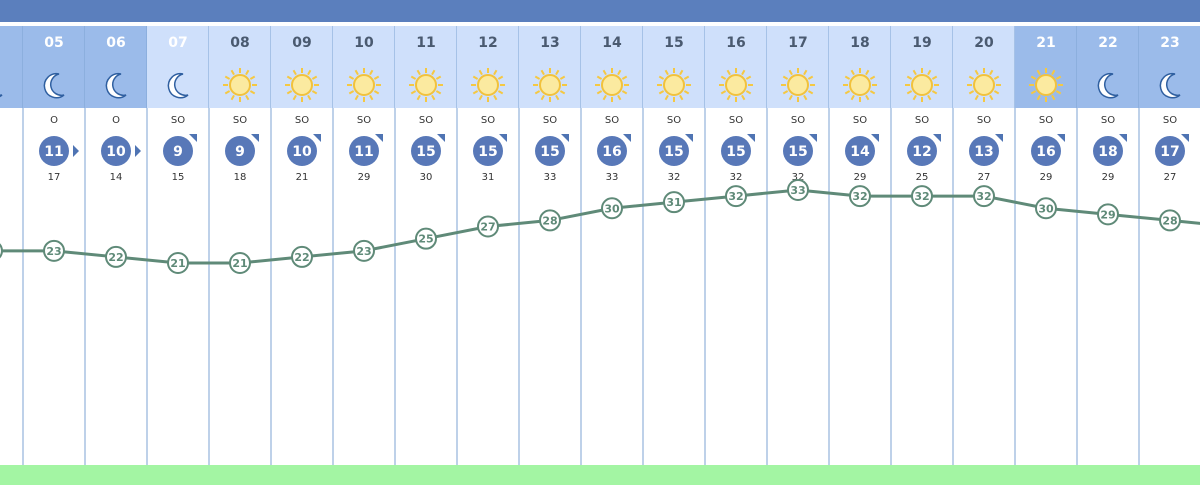  What do you see at coordinates (425, 43) in the screenshot?
I see `hour-label: 11` at bounding box center [425, 43].